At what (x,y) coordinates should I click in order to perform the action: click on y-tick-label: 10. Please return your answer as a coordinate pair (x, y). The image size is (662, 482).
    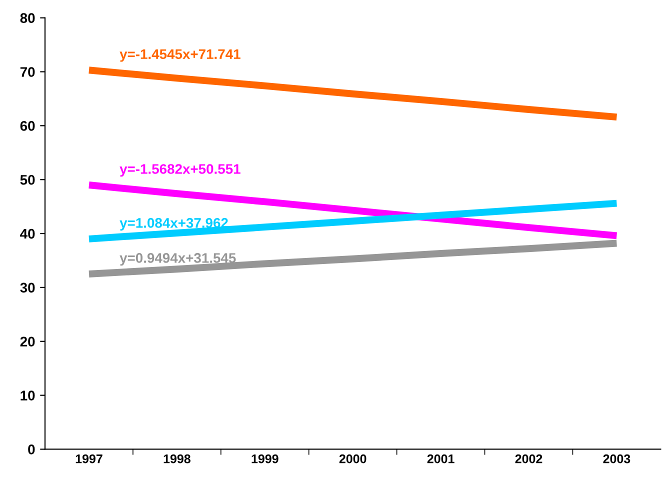
    Looking at the image, I should click on (27, 395).